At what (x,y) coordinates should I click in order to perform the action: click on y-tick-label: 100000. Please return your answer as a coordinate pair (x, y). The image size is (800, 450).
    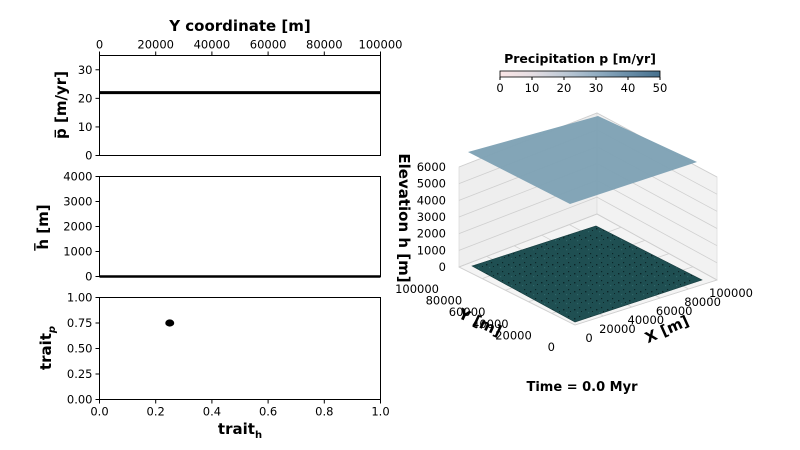
    Looking at the image, I should click on (417, 289).